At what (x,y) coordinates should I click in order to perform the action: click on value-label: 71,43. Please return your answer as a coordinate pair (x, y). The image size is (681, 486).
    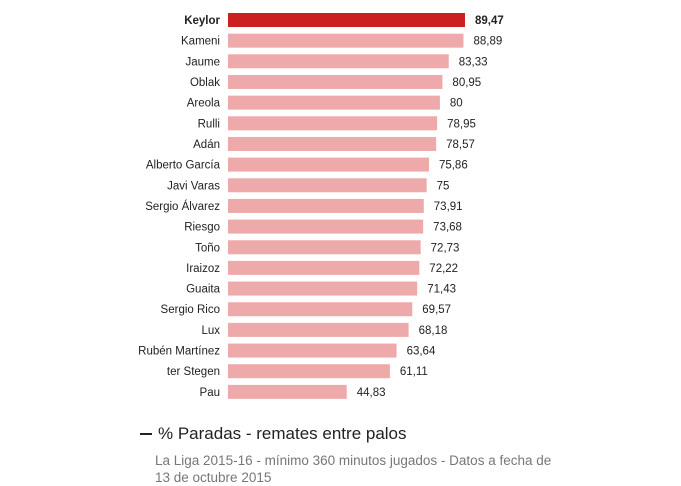
    Looking at the image, I should click on (441, 290).